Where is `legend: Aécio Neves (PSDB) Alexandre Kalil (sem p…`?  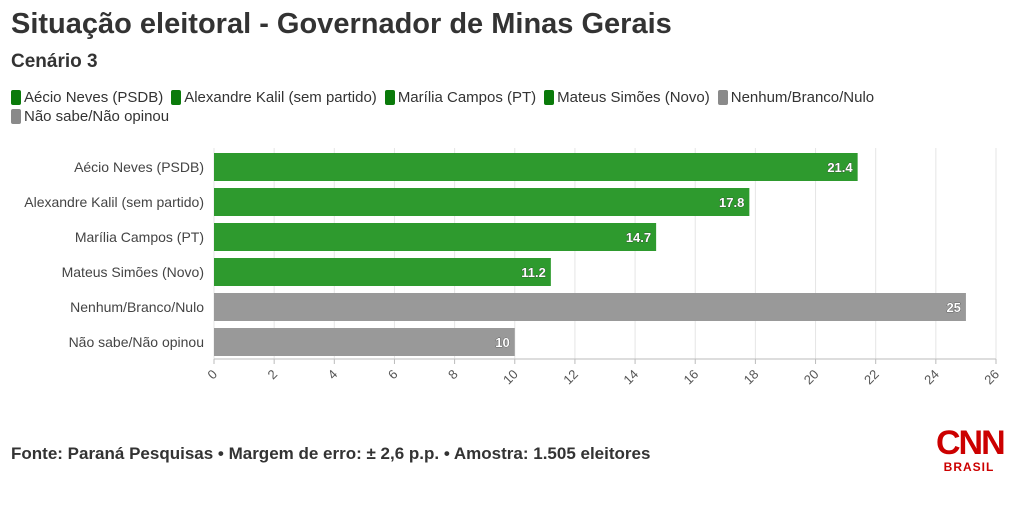
legend: Aécio Neves (PSDB) Alexandre Kalil (sem p… is located at coordinates (461, 106).